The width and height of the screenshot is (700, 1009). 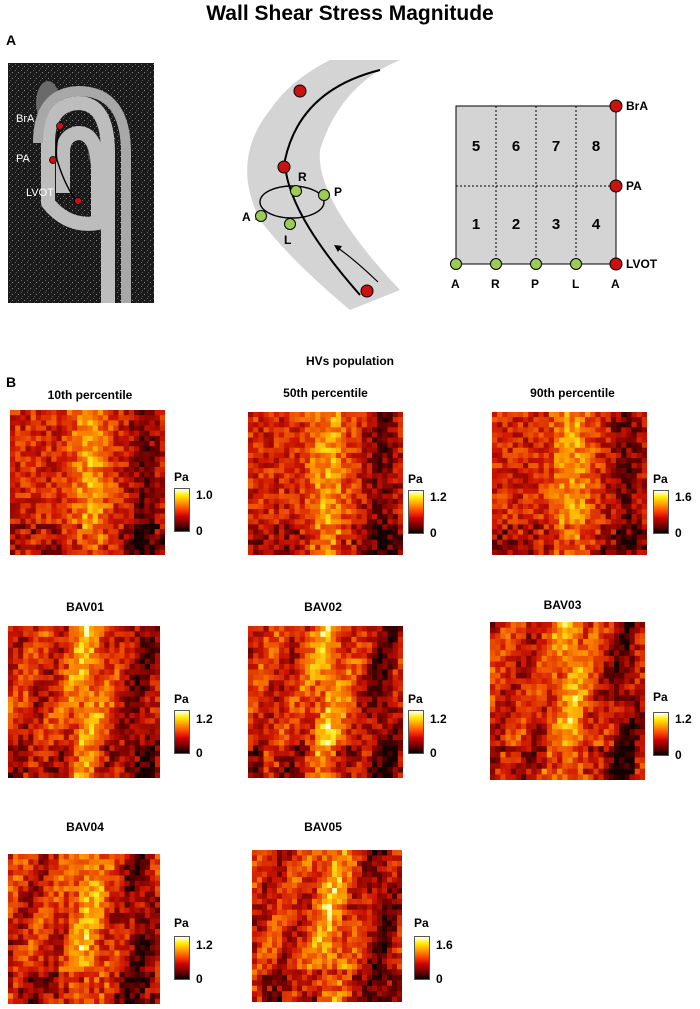 What do you see at coordinates (556, 224) in the screenshot?
I see `segment-3: 3` at bounding box center [556, 224].